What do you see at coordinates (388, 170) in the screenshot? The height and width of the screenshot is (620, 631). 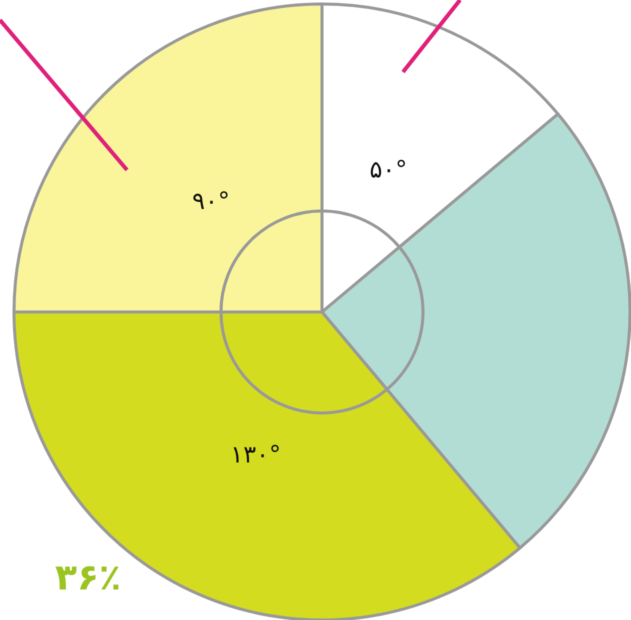 I see `data-label: ۵۰°` at bounding box center [388, 170].